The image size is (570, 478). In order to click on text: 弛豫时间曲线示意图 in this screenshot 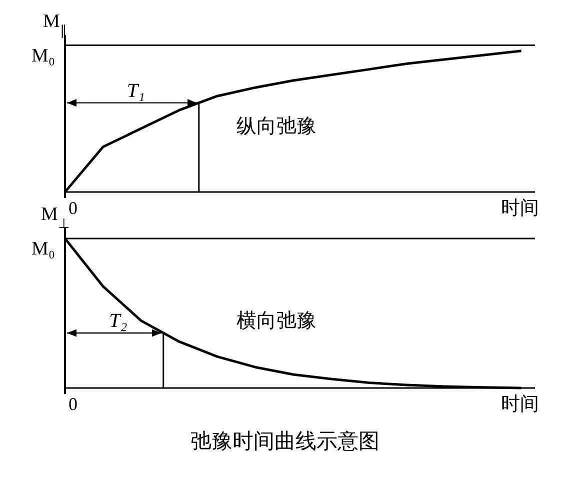, I will do `click(285, 441)`.